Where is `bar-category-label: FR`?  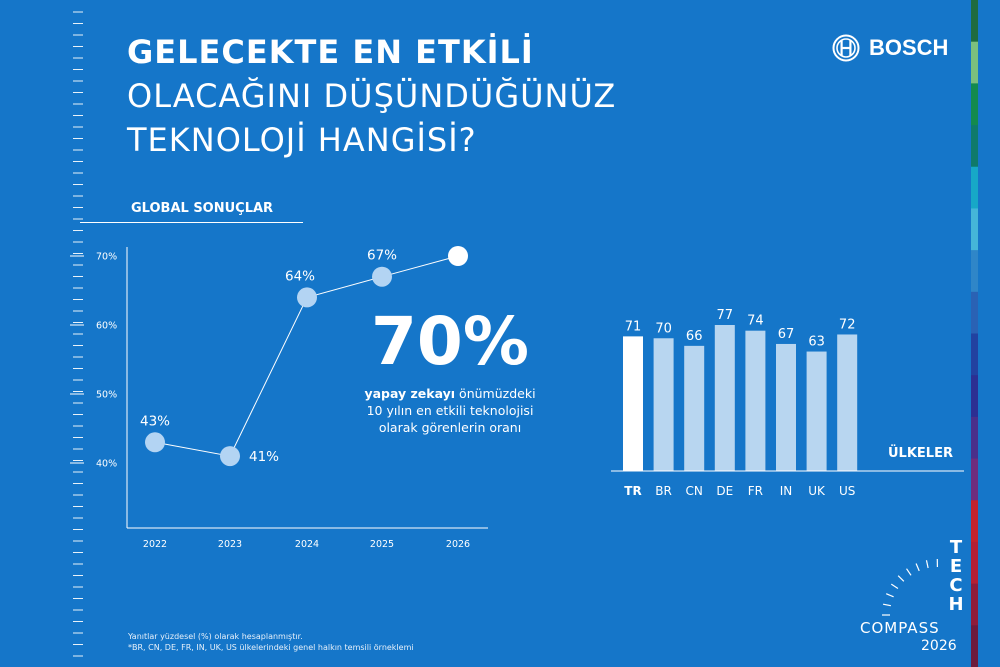 bar-category-label: FR is located at coordinates (755, 491).